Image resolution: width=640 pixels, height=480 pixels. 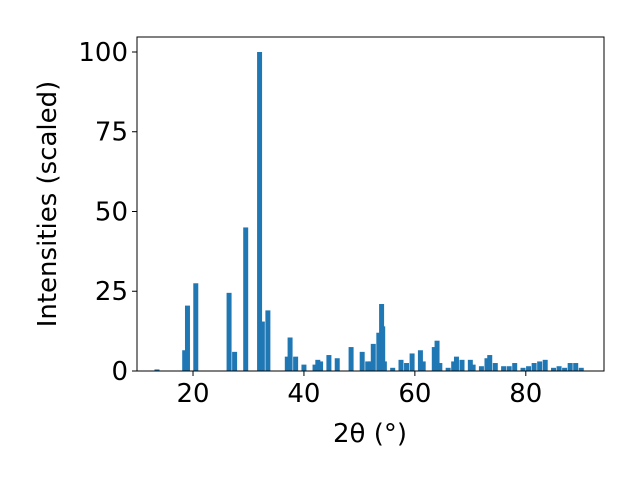 I want to click on y-tick-label: 75, so click(x=111, y=133).